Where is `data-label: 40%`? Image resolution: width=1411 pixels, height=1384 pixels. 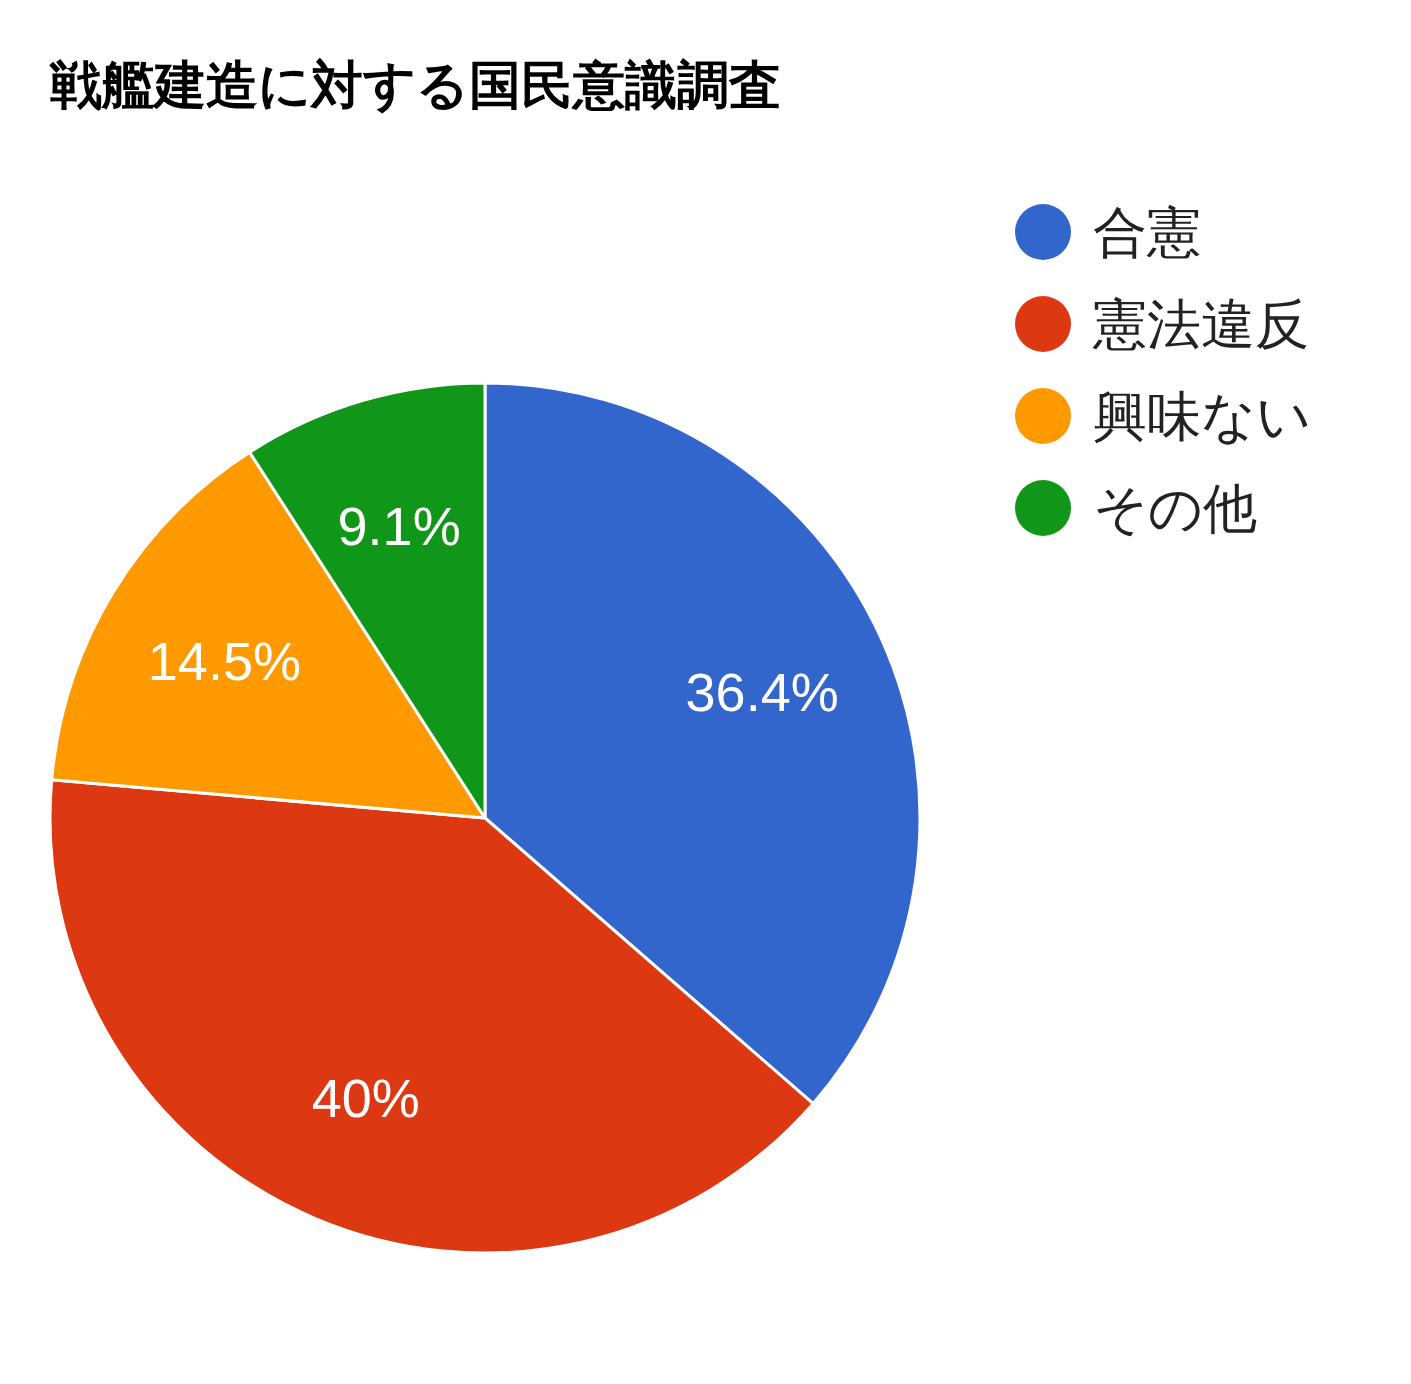 data-label: 40% is located at coordinates (365, 1098).